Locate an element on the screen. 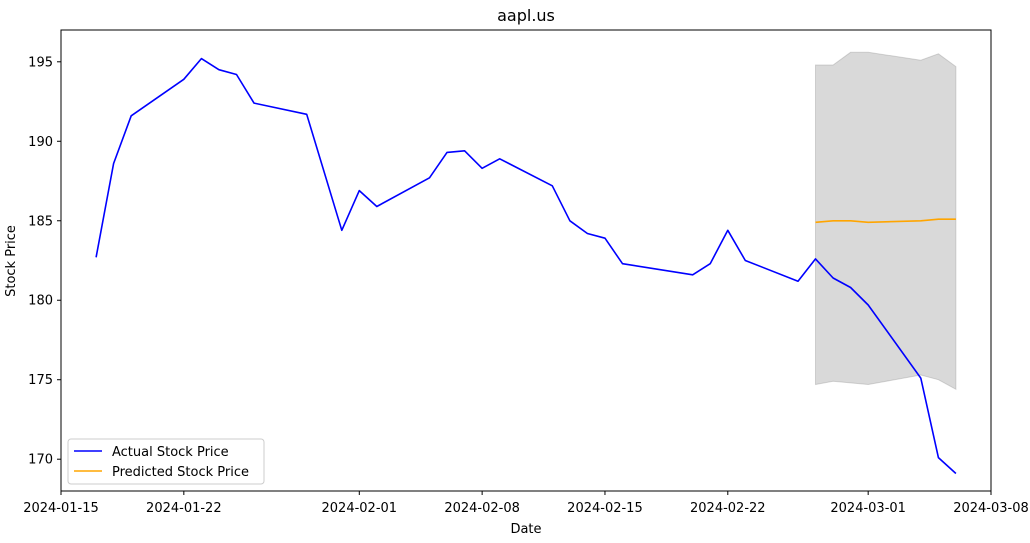 The height and width of the screenshot is (543, 1030). y-tick-label: 175 is located at coordinates (40, 380).